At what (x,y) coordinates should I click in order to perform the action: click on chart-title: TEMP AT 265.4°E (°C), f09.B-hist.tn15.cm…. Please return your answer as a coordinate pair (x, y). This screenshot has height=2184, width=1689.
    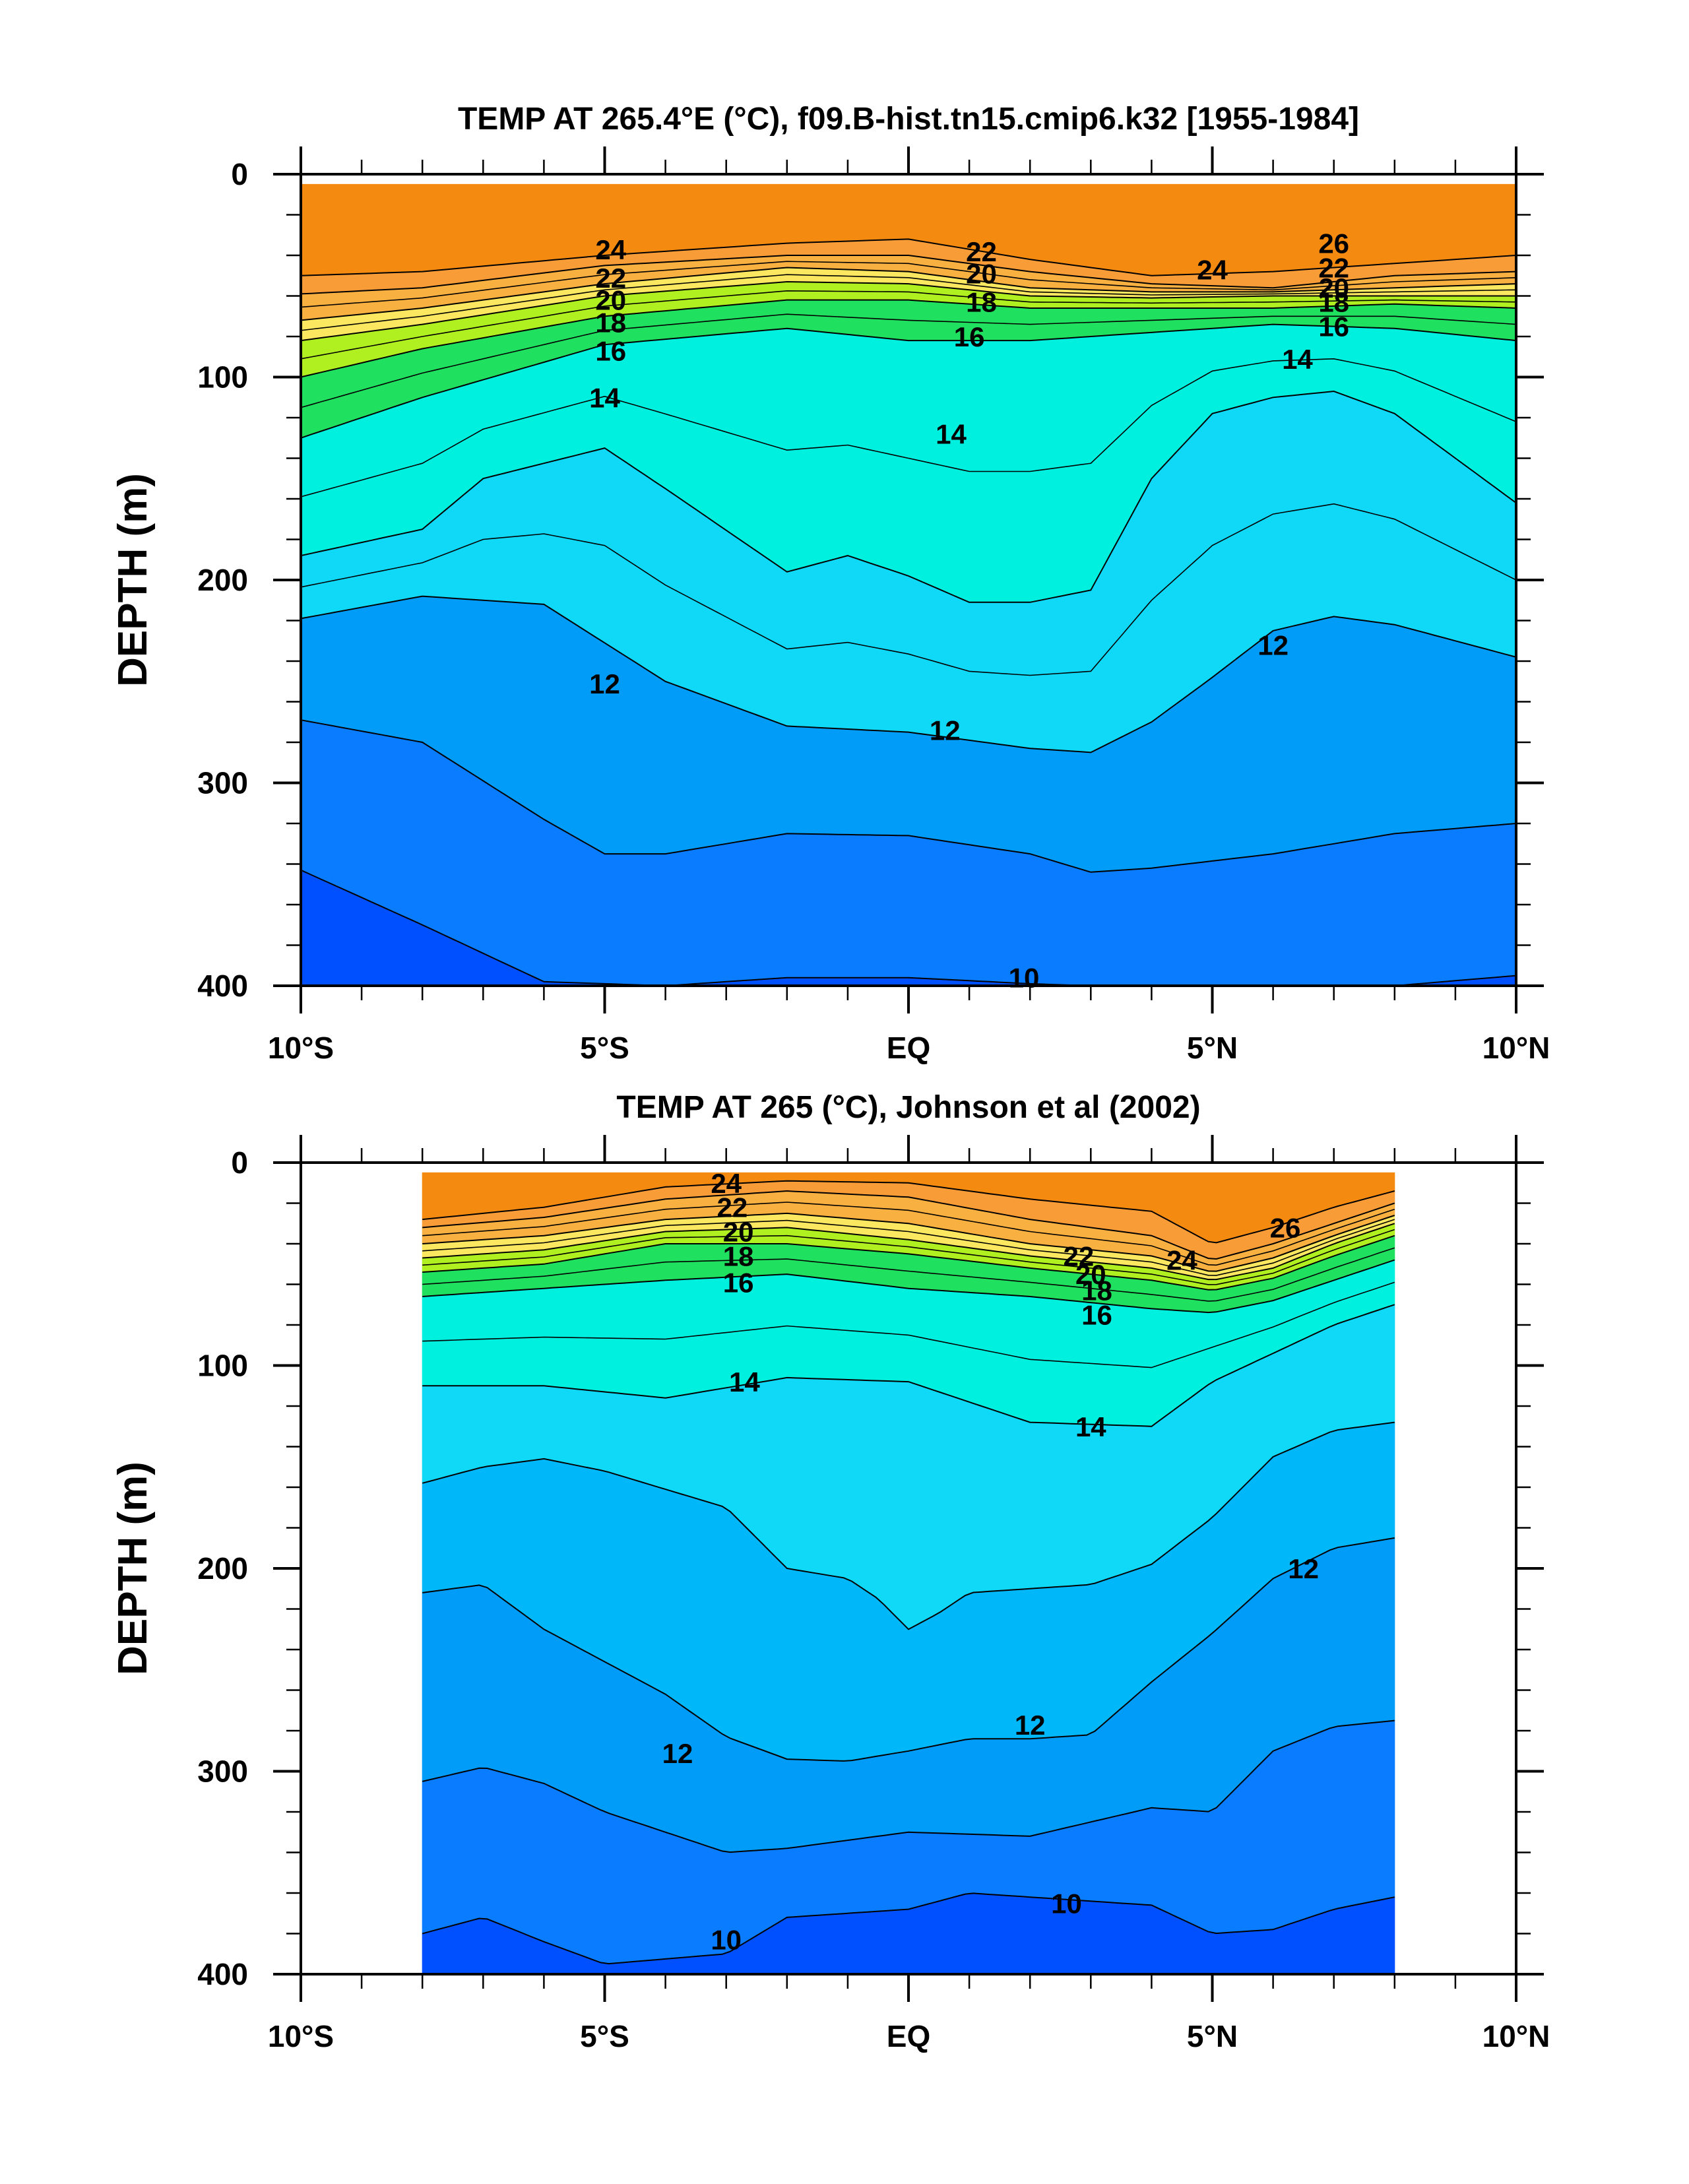
    Looking at the image, I should click on (908, 119).